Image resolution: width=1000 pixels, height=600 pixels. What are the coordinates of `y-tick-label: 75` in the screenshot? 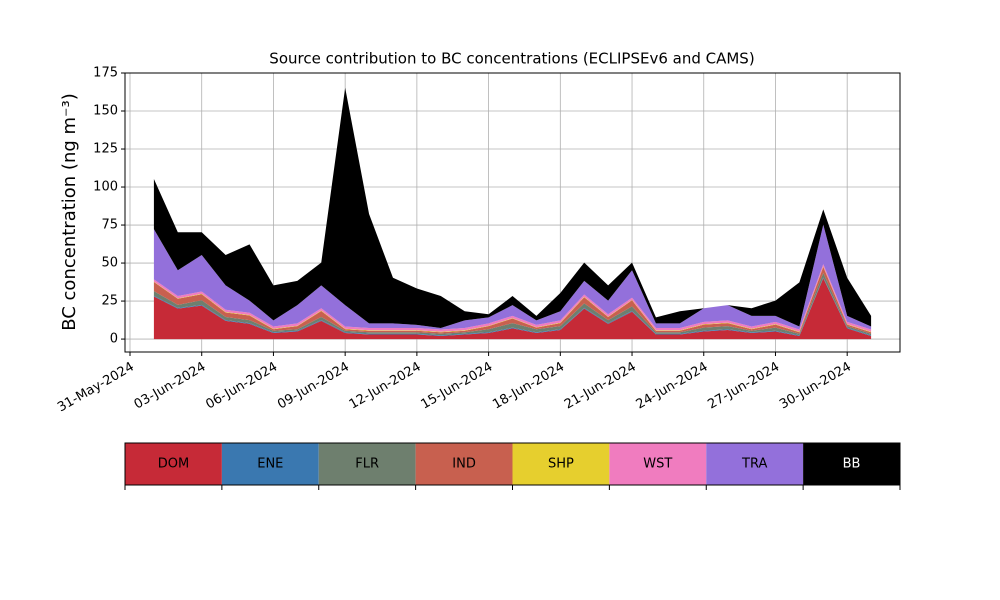 It's located at (109, 225).